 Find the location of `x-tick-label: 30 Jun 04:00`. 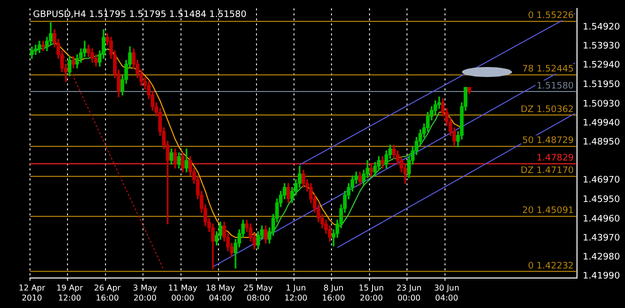

x-tick-label: 30 Jun 04:00 is located at coordinates (447, 293).